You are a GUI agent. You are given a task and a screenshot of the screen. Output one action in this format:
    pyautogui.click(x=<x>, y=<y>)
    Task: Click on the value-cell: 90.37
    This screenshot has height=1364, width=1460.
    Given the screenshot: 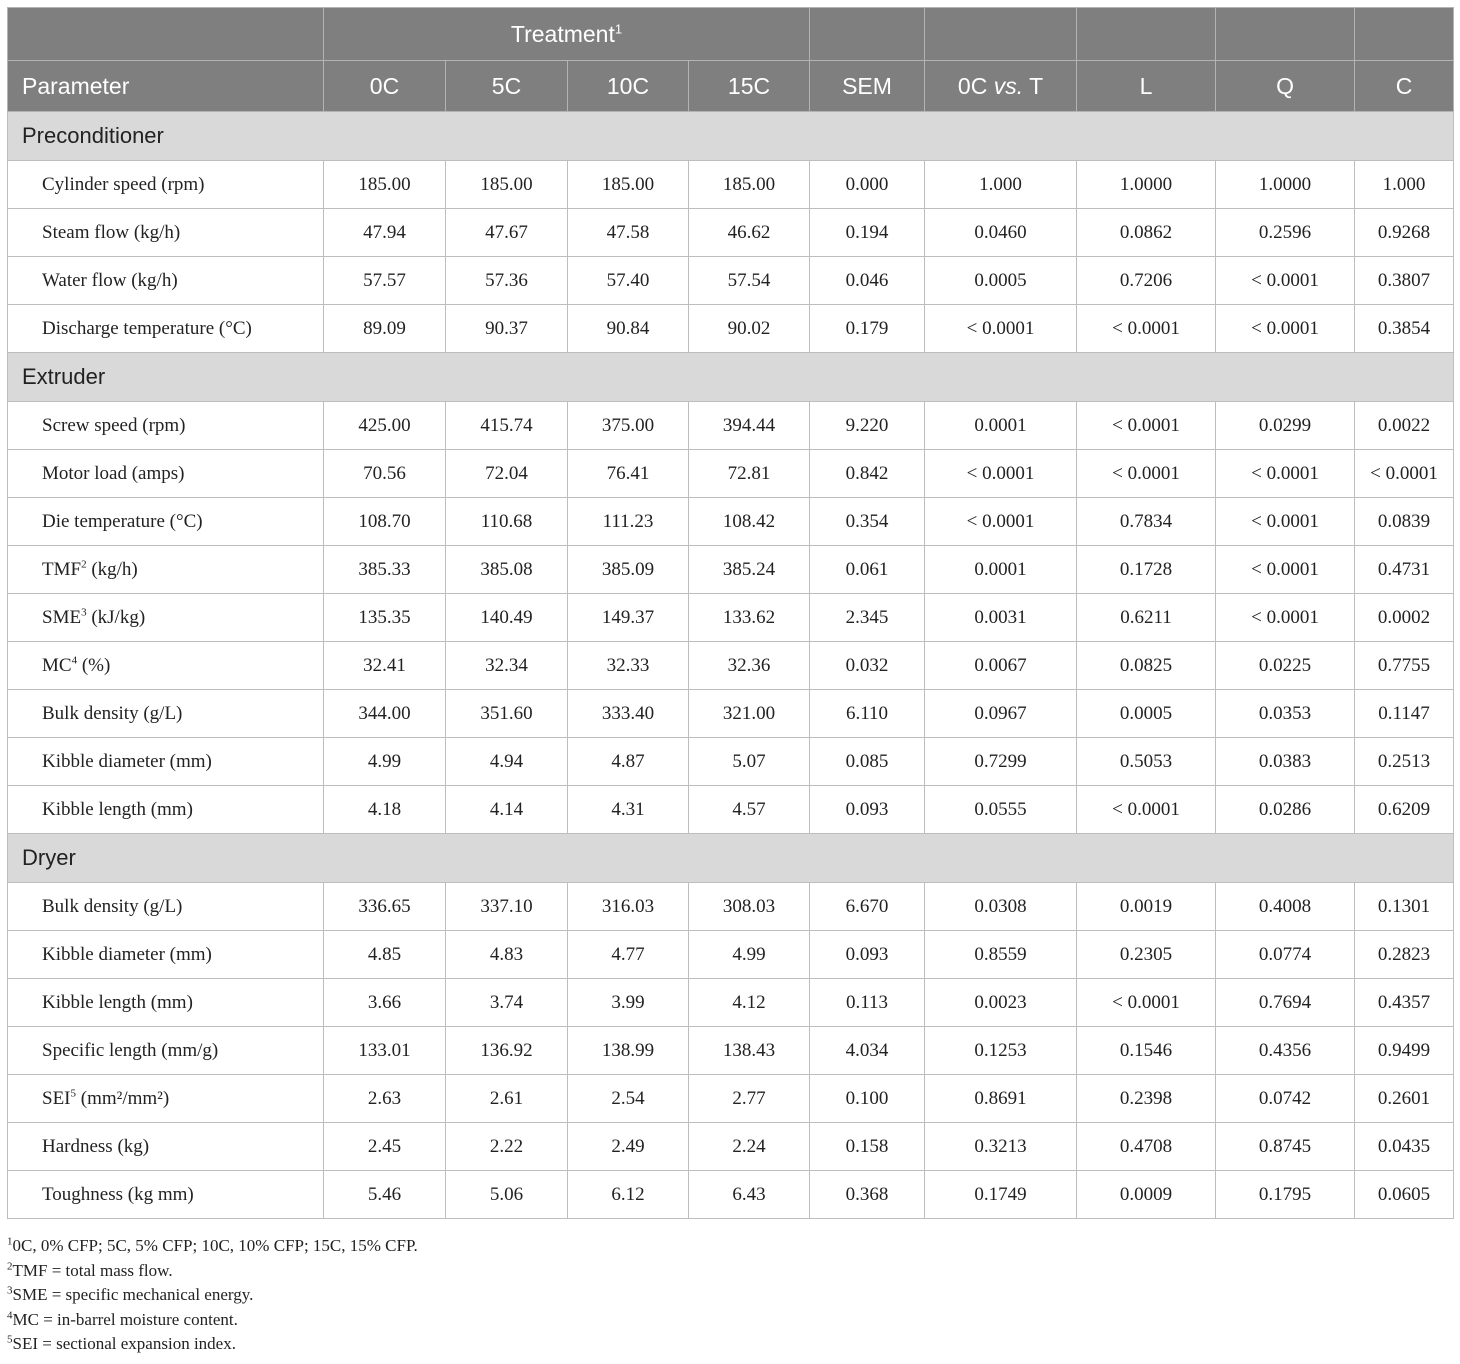 What is the action you would take?
    pyautogui.click(x=507, y=329)
    